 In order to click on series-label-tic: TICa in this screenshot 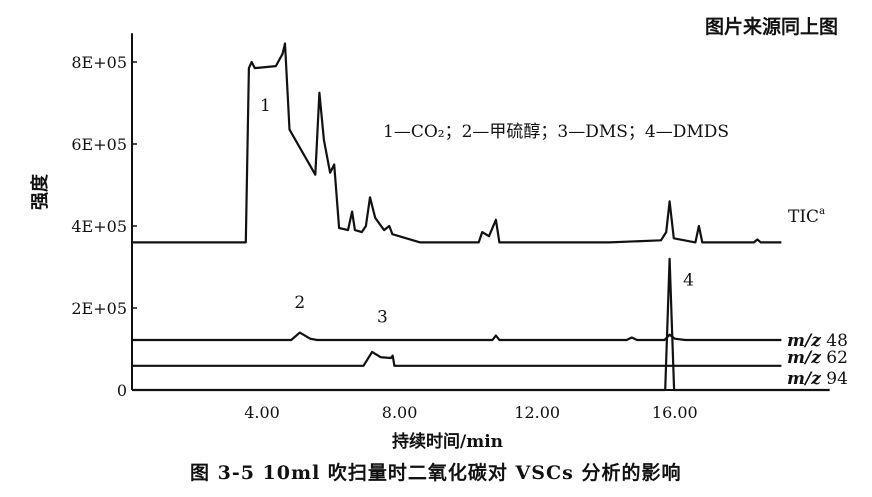, I will do `click(806, 216)`.